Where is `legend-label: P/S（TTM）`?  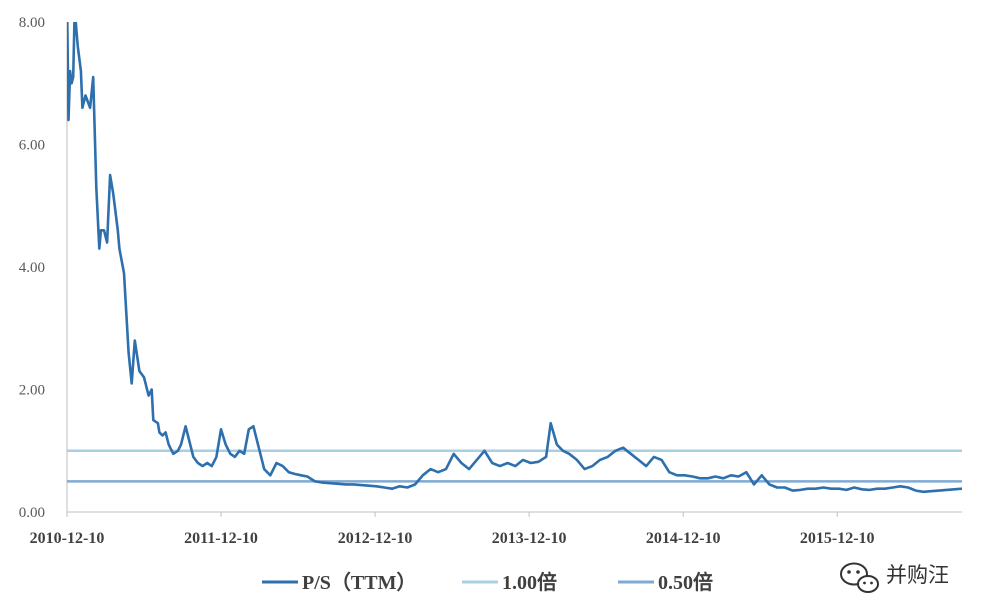
legend-label: P/S（TTM） is located at coordinates (359, 582).